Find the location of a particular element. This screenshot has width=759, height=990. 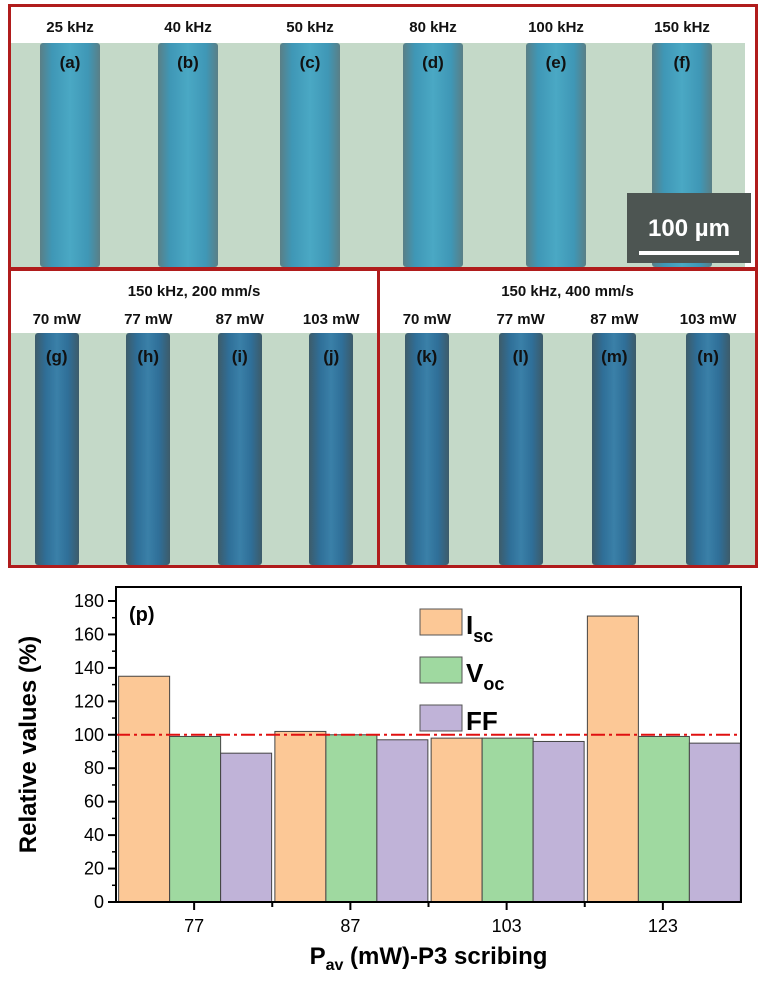

x-axis-label: Pav (mW)-P3 scribing is located at coordinates (429, 958).